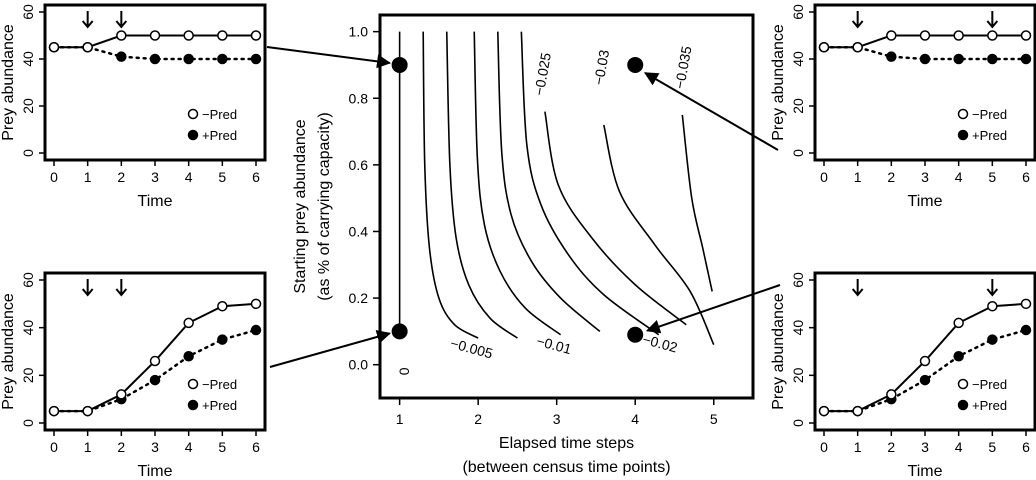 The width and height of the screenshot is (1036, 480). Describe the element at coordinates (554, 345) in the screenshot. I see `contour-label: −0.01` at that location.